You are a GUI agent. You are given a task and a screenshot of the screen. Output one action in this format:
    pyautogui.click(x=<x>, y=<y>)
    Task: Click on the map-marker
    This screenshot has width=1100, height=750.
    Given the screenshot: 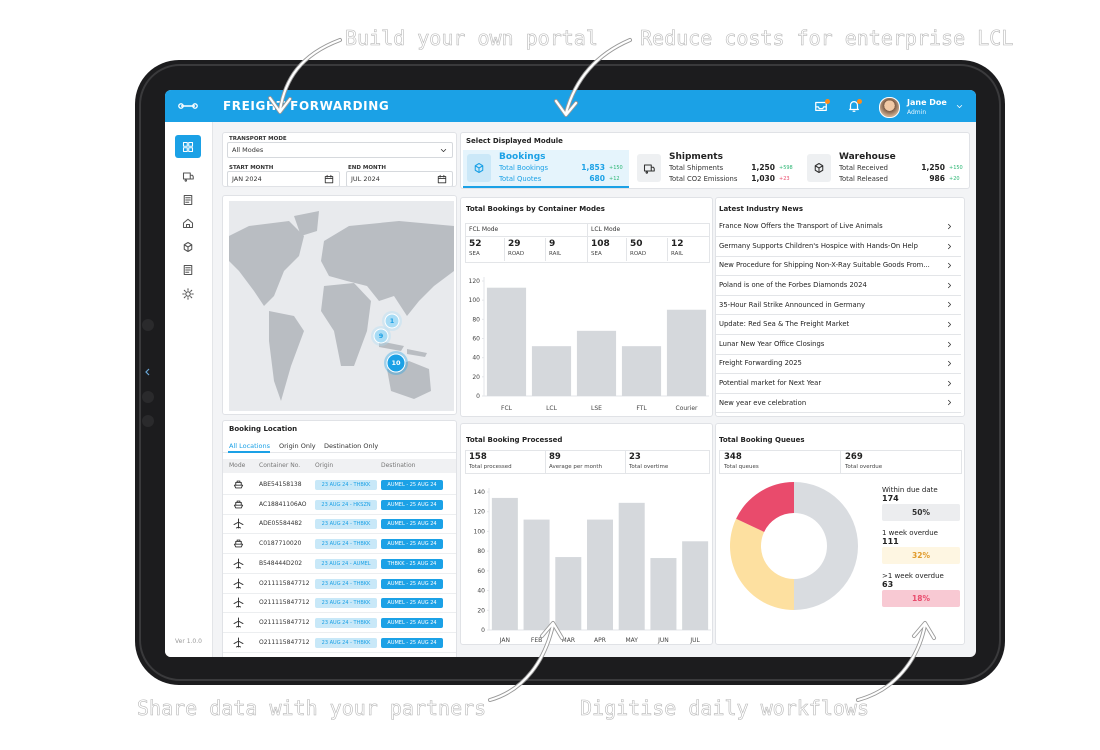 What is the action you would take?
    pyautogui.click(x=396, y=363)
    